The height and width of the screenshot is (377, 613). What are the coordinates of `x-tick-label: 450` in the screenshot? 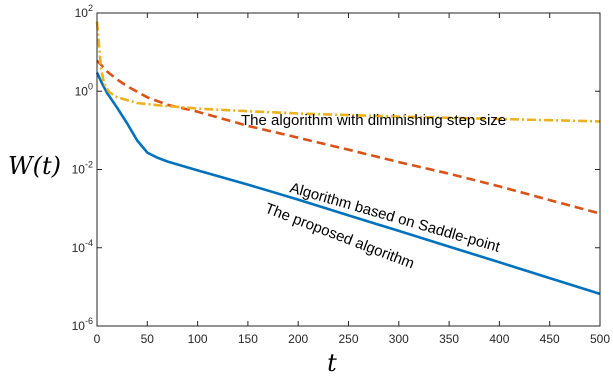 It's located at (550, 339).